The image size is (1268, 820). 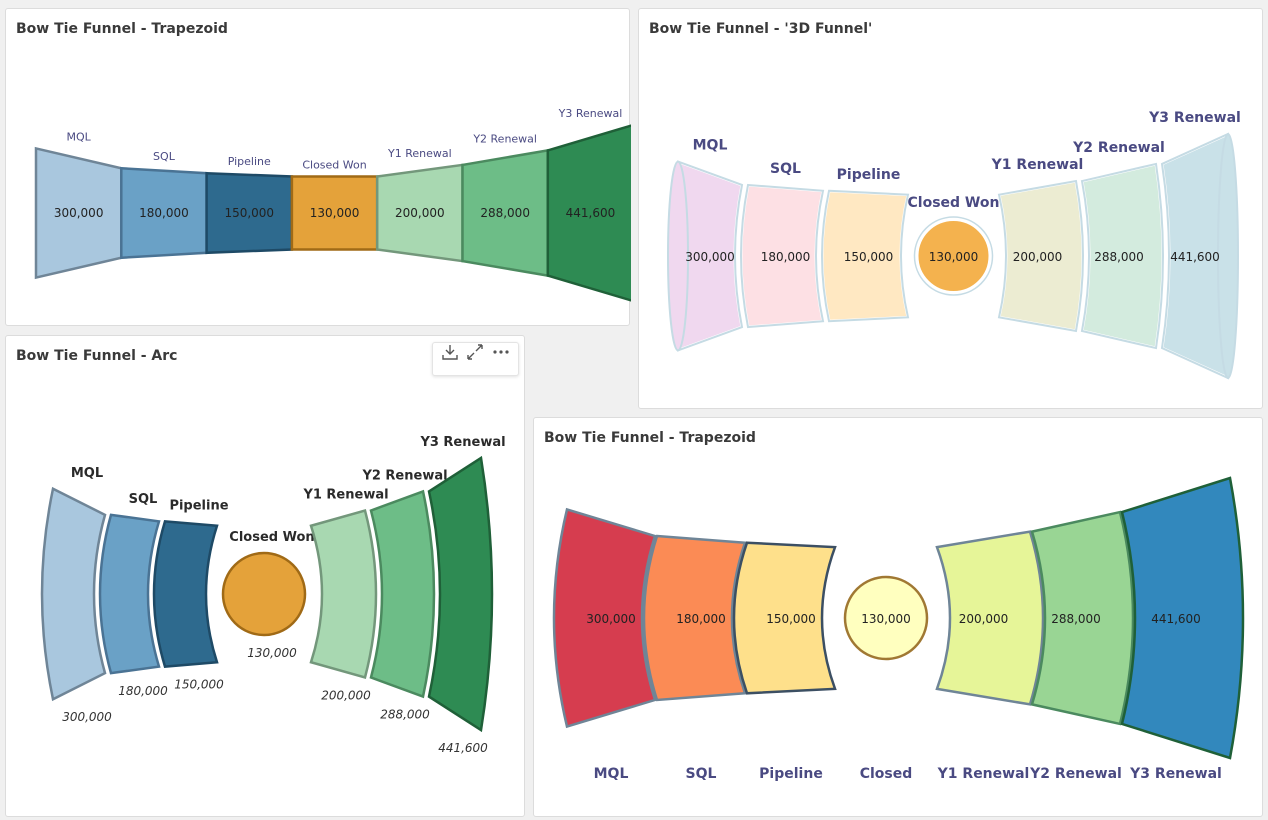 What do you see at coordinates (450, 352) in the screenshot?
I see `download-icon` at bounding box center [450, 352].